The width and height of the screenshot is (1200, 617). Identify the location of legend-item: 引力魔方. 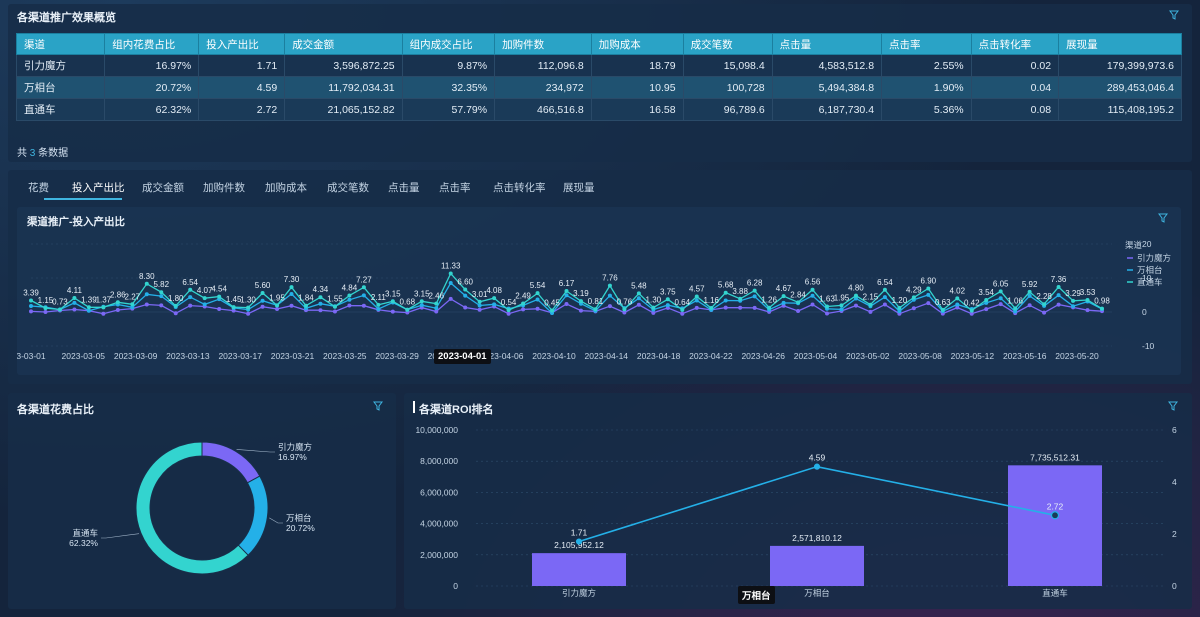
(1154, 258).